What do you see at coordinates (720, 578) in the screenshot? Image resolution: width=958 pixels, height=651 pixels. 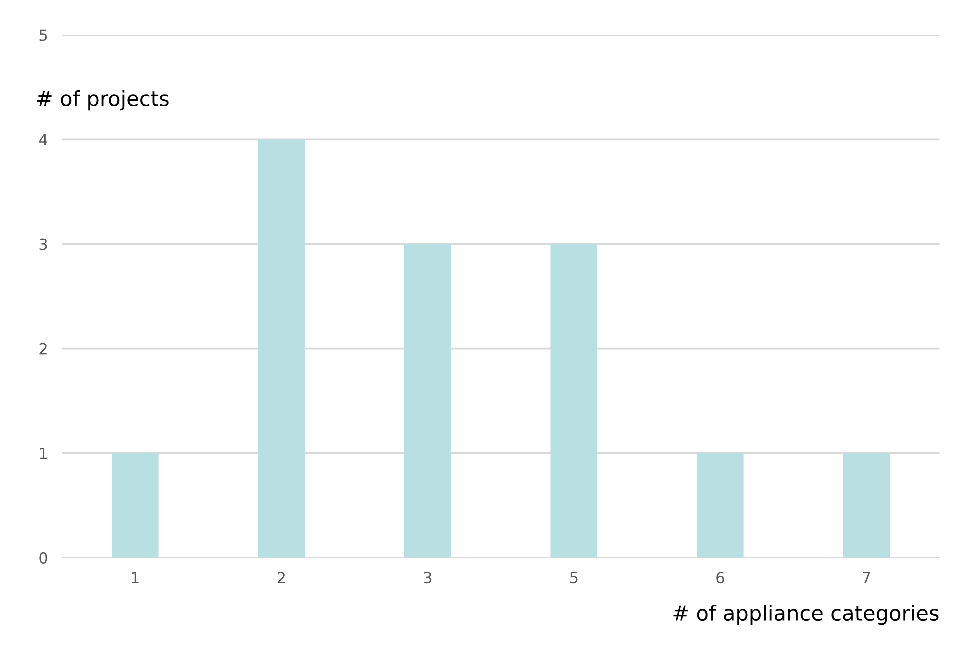 I see `x-tick-label: 6` at bounding box center [720, 578].